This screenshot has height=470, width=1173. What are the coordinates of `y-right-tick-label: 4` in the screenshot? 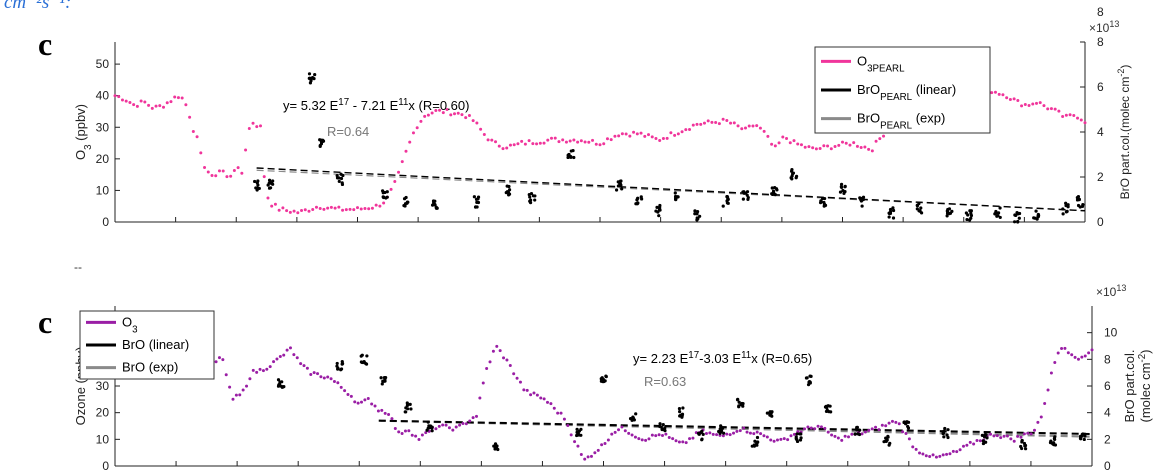 It's located at (1107, 413).